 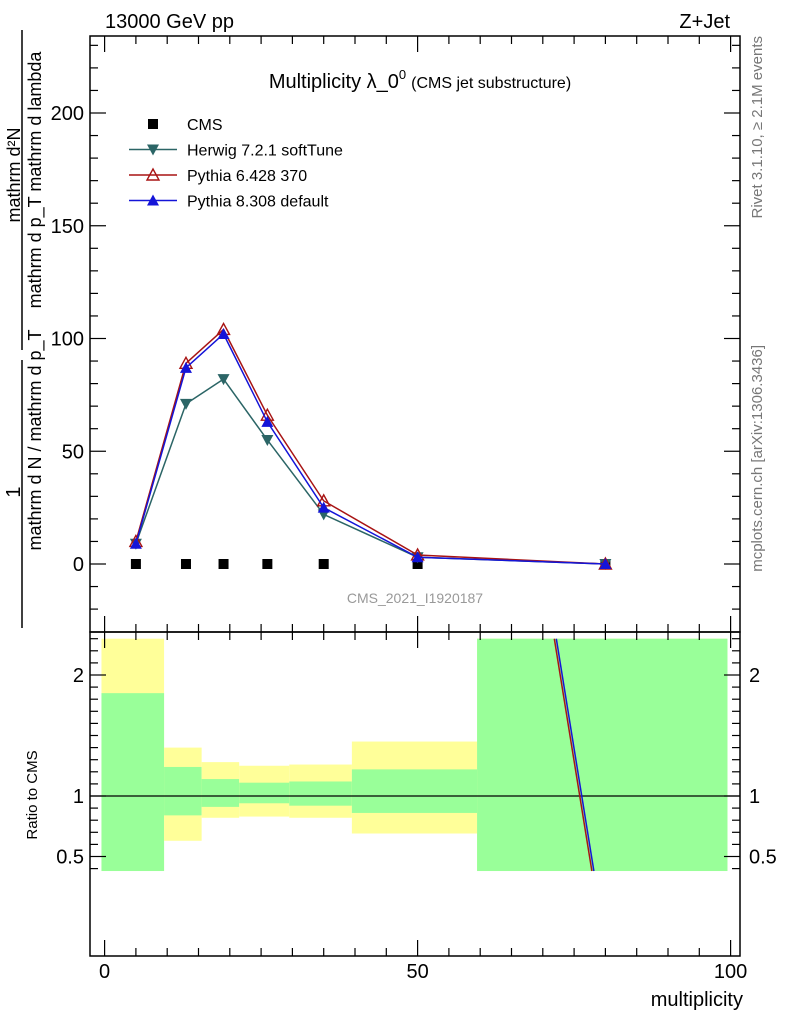 I want to click on header-energy: 13000 GeV pp, so click(x=169, y=22).